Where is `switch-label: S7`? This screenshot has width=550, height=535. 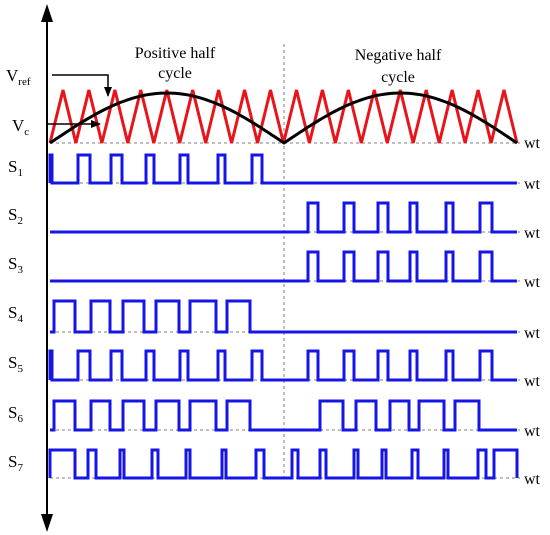 switch-label: S7 is located at coordinates (15, 463).